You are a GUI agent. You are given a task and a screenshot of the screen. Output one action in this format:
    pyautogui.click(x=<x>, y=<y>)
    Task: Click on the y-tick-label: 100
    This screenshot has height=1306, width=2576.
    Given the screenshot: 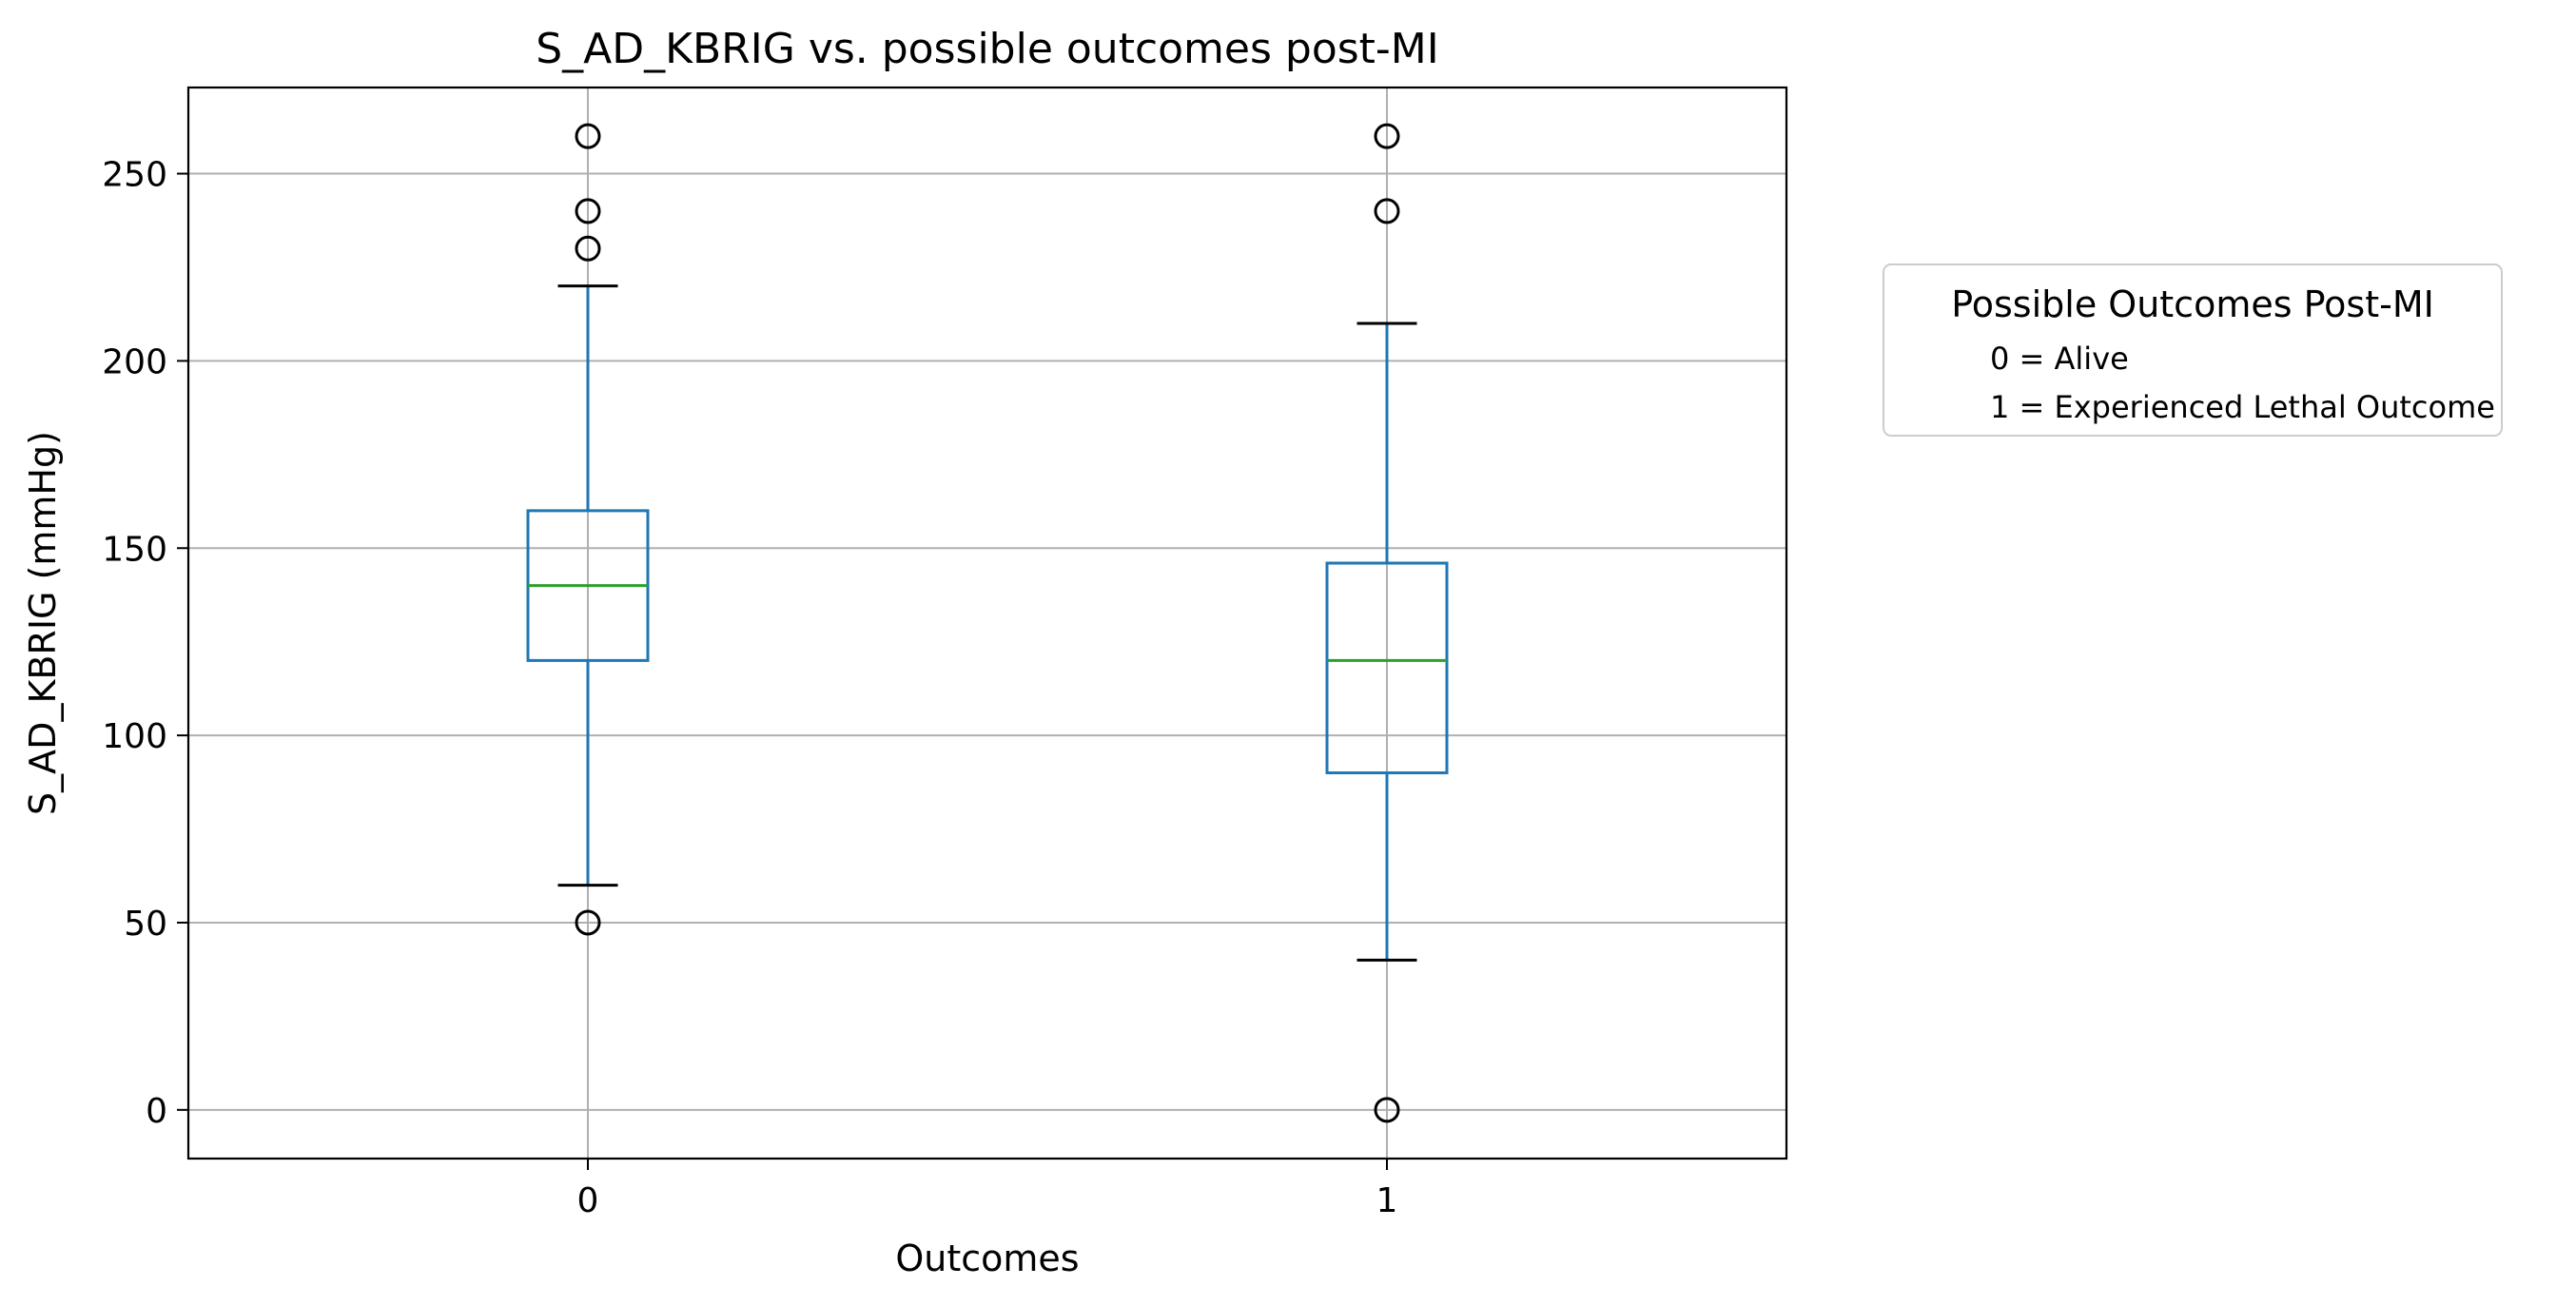 What is the action you would take?
    pyautogui.click(x=134, y=736)
    